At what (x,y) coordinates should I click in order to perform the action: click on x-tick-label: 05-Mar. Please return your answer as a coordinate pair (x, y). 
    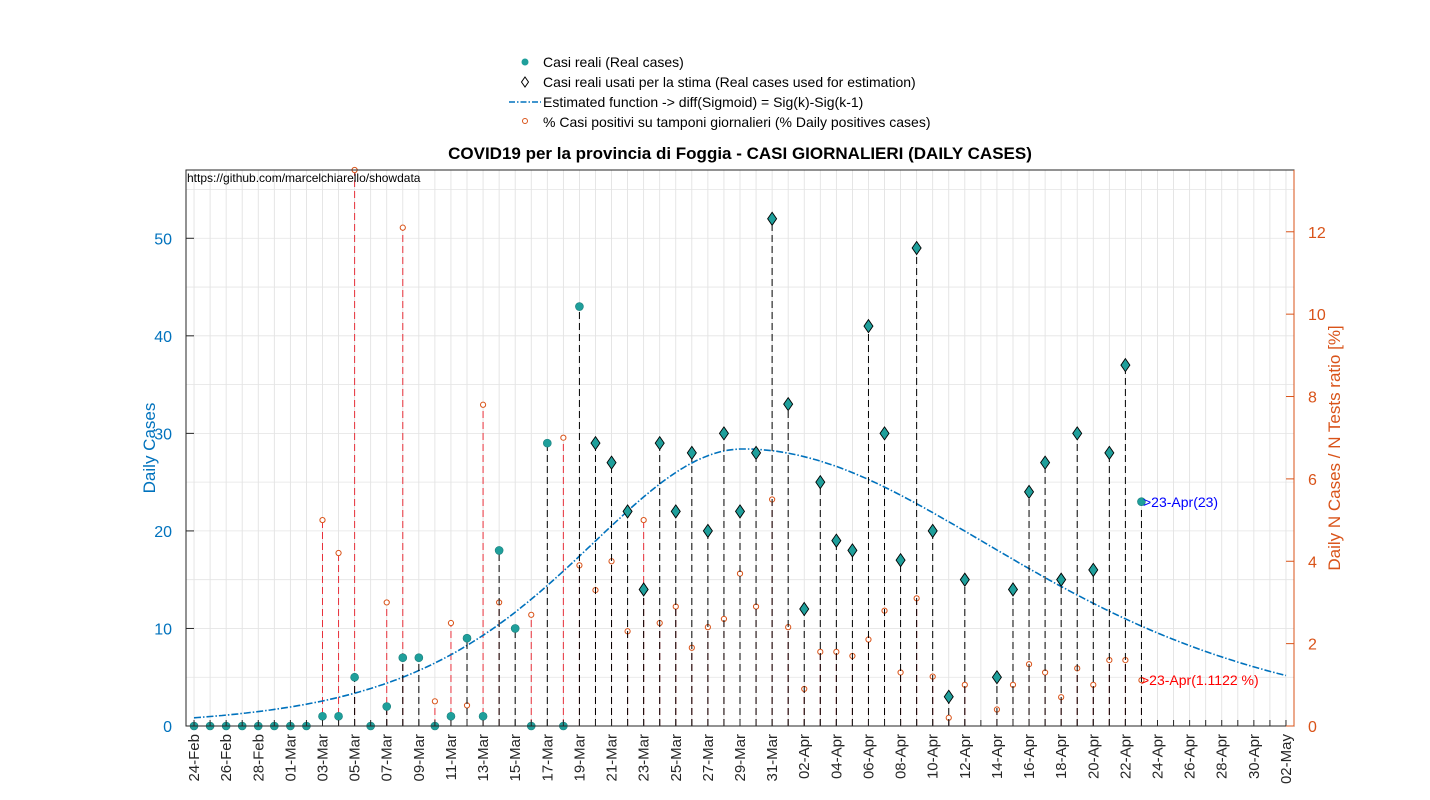
    Looking at the image, I should click on (355, 758).